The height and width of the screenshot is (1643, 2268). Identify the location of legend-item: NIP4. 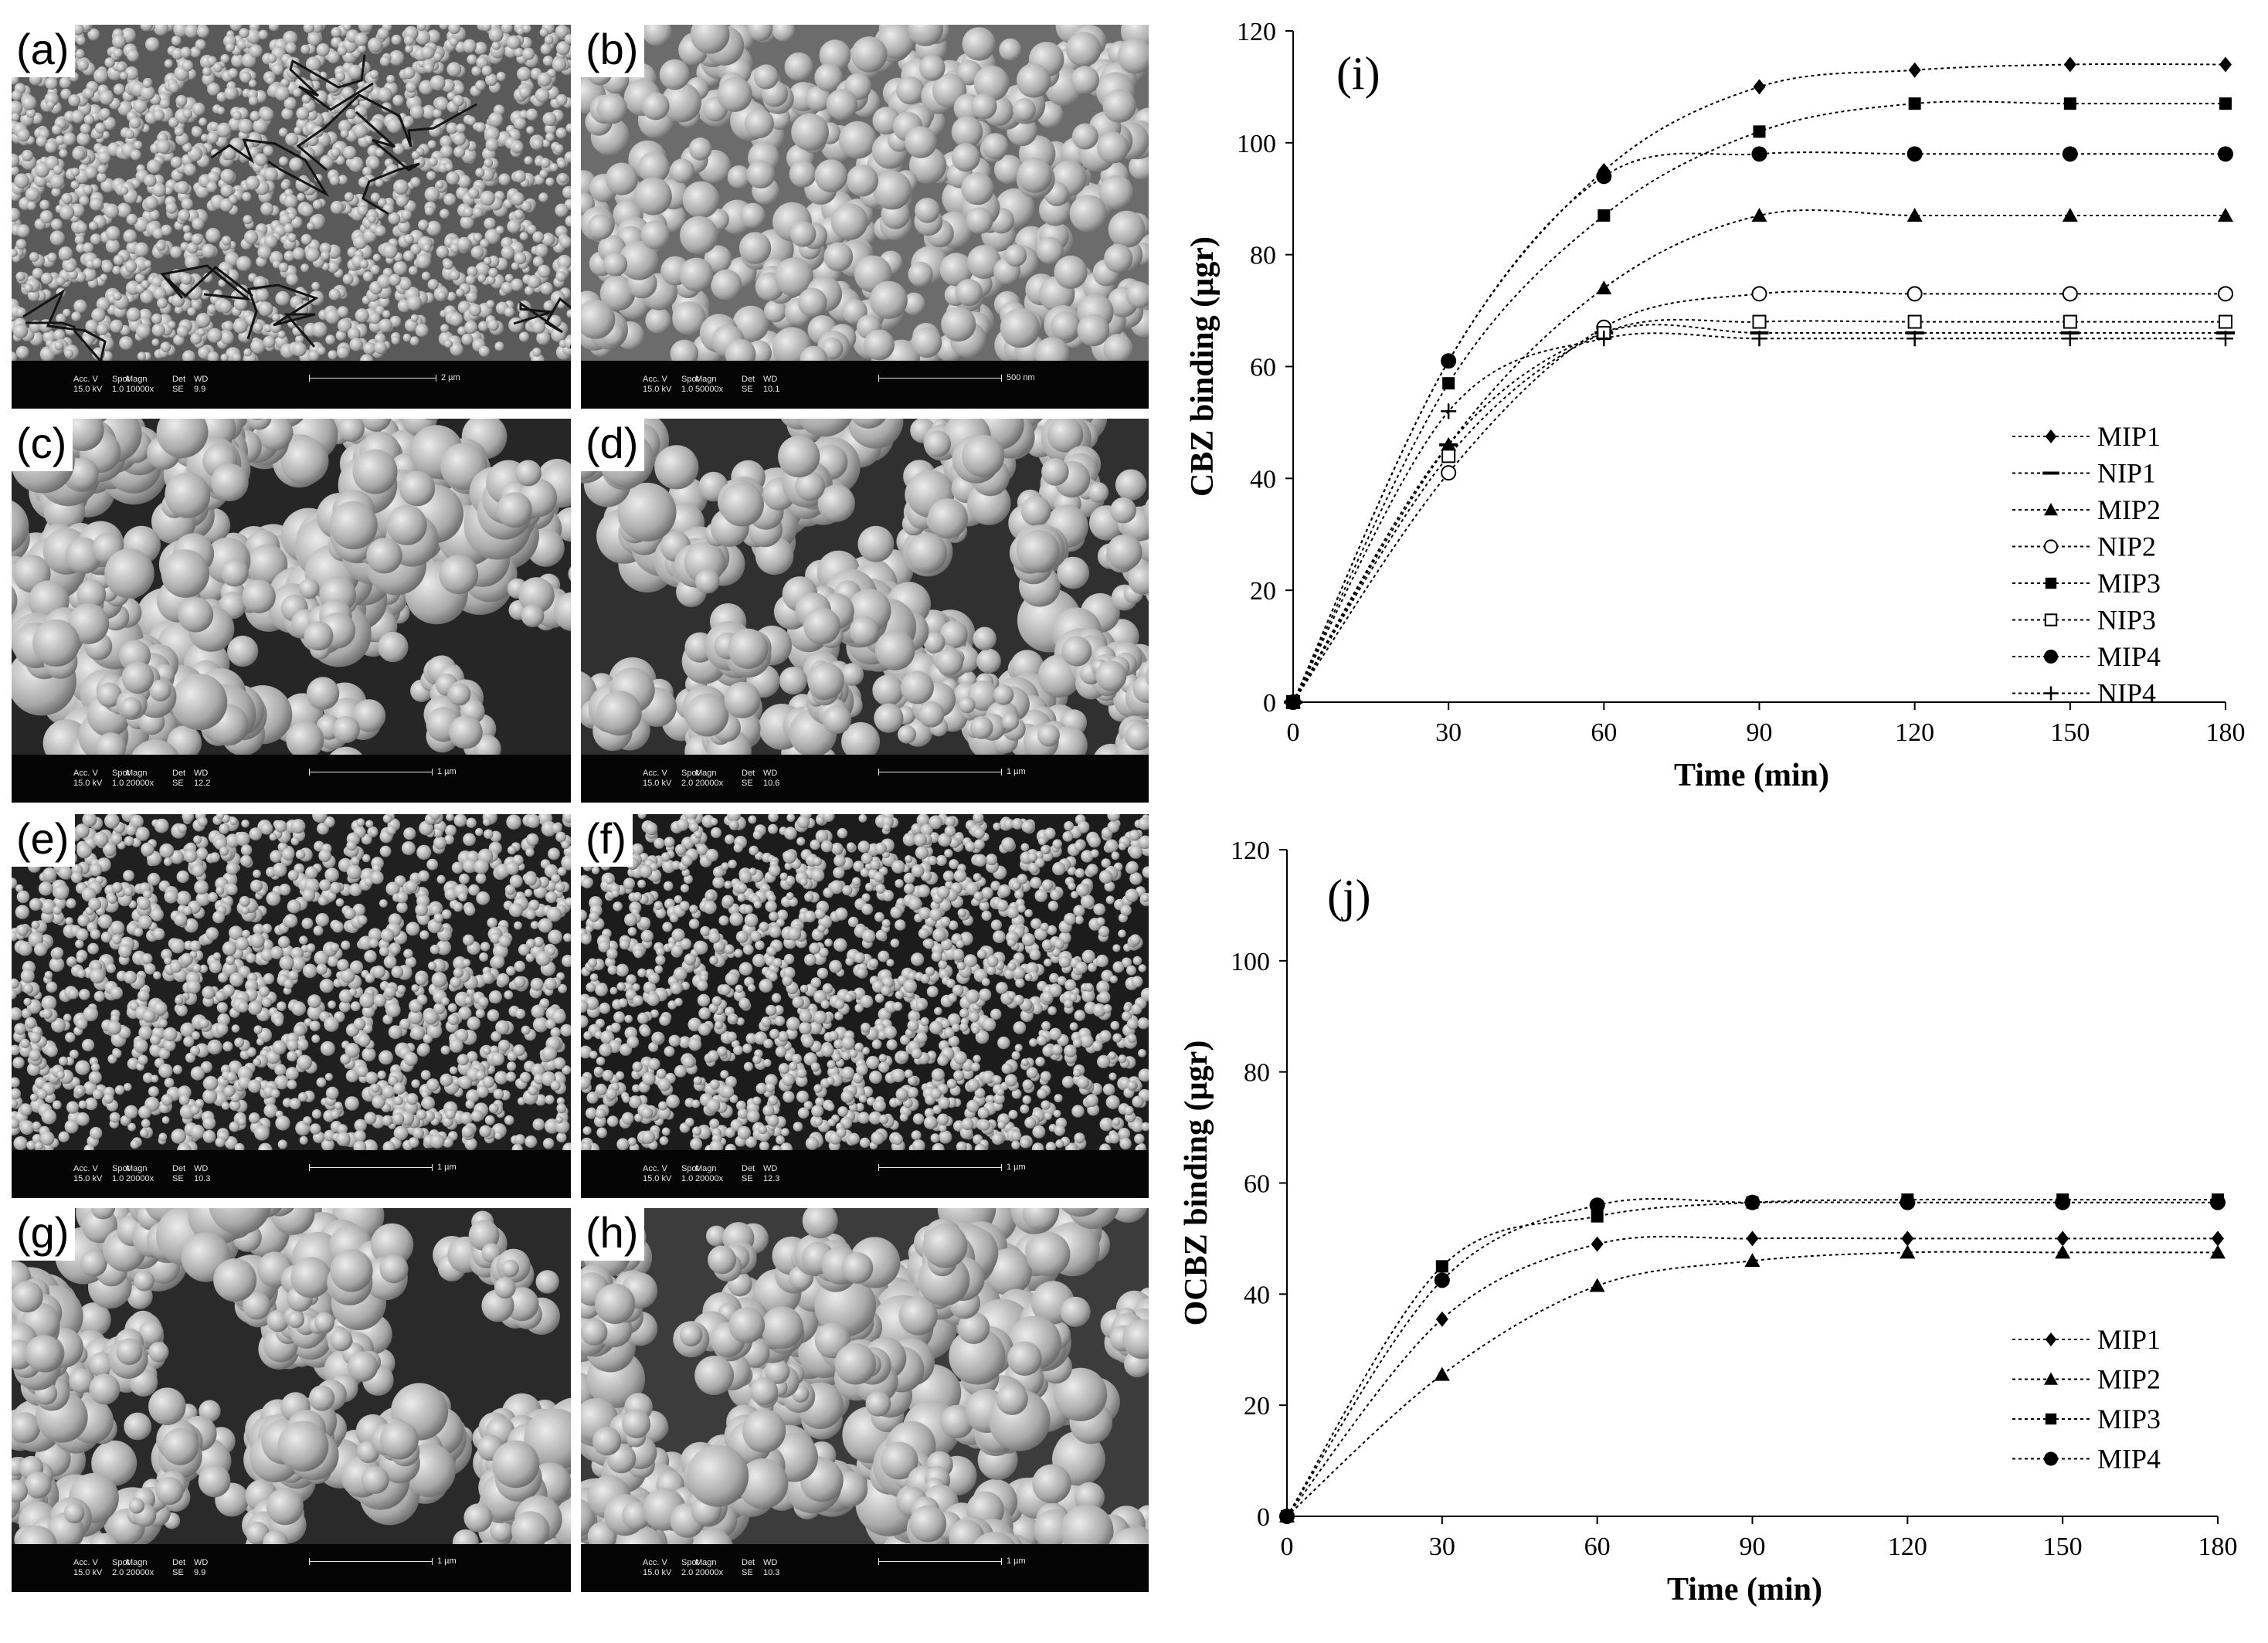
(2084, 693).